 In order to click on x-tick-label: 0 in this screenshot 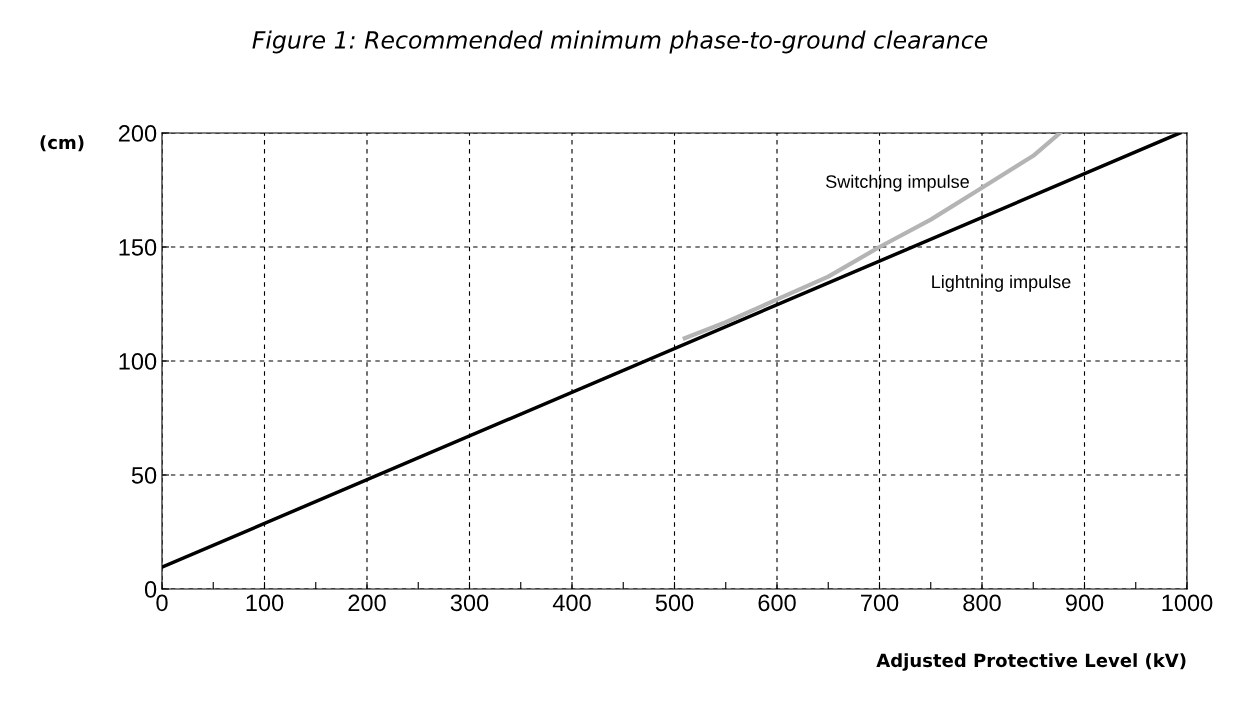, I will do `click(162, 603)`.